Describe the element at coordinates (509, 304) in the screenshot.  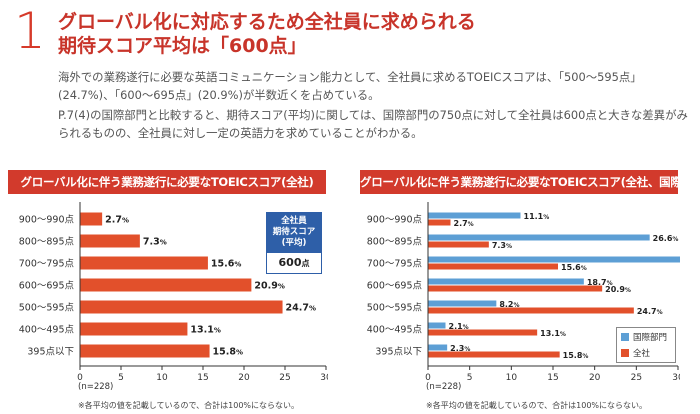
I see `data-label: 8.2%` at that location.